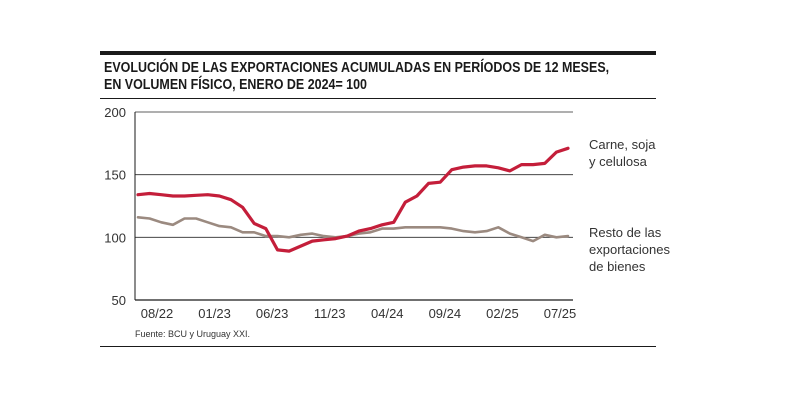  I want to click on x-tick-label: 02/25, so click(502, 313).